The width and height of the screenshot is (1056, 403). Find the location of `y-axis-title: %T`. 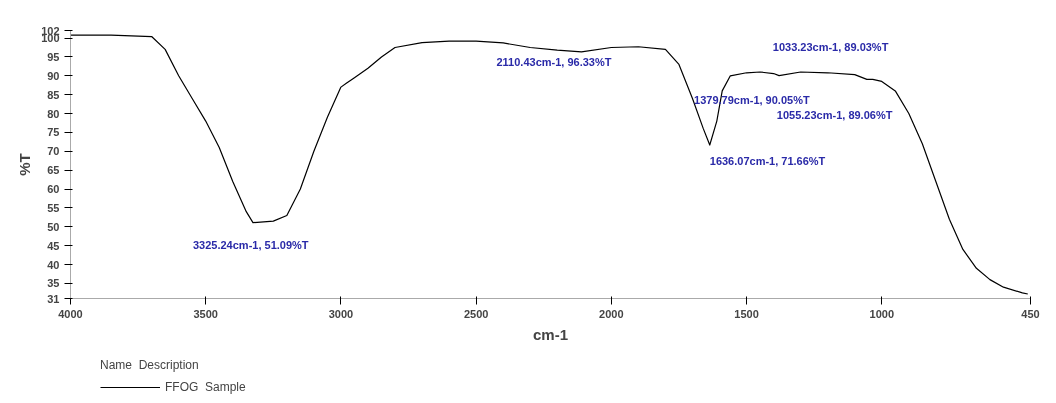

y-axis-title: %T is located at coordinates (25, 164).